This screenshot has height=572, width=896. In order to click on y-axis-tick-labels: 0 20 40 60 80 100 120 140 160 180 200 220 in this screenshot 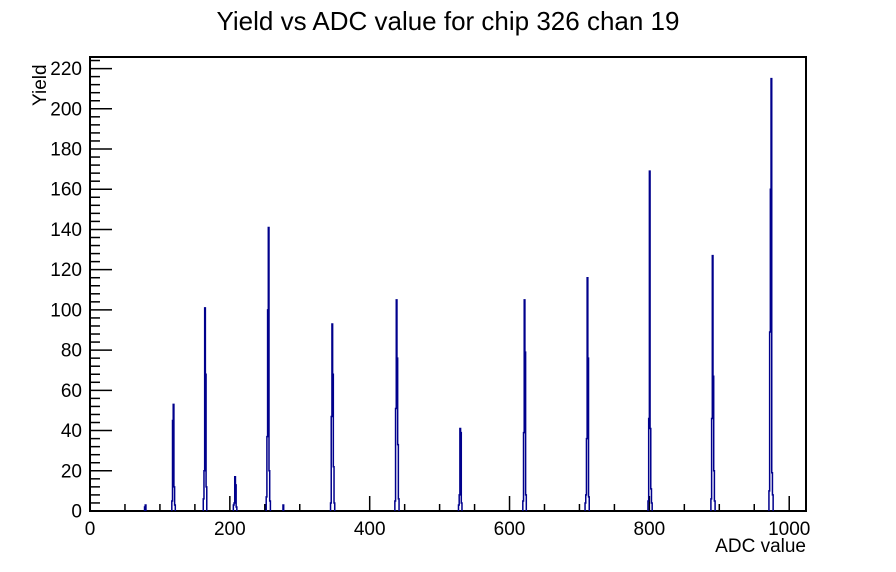, I will do `click(66, 290)`.